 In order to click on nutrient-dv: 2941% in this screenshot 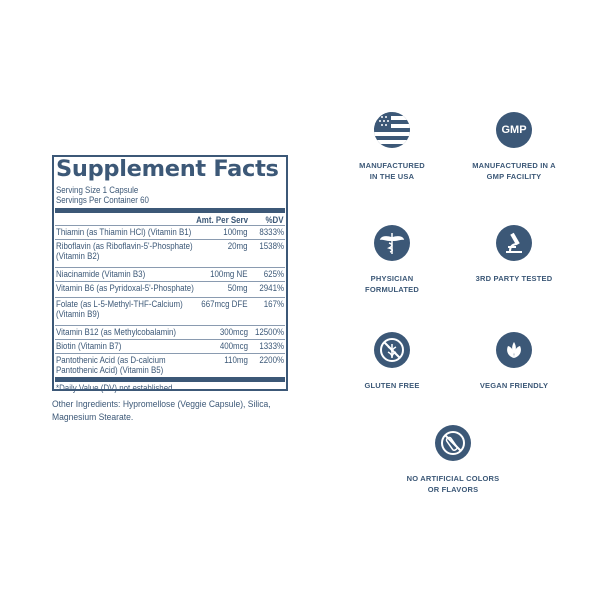, I will do `click(271, 288)`.